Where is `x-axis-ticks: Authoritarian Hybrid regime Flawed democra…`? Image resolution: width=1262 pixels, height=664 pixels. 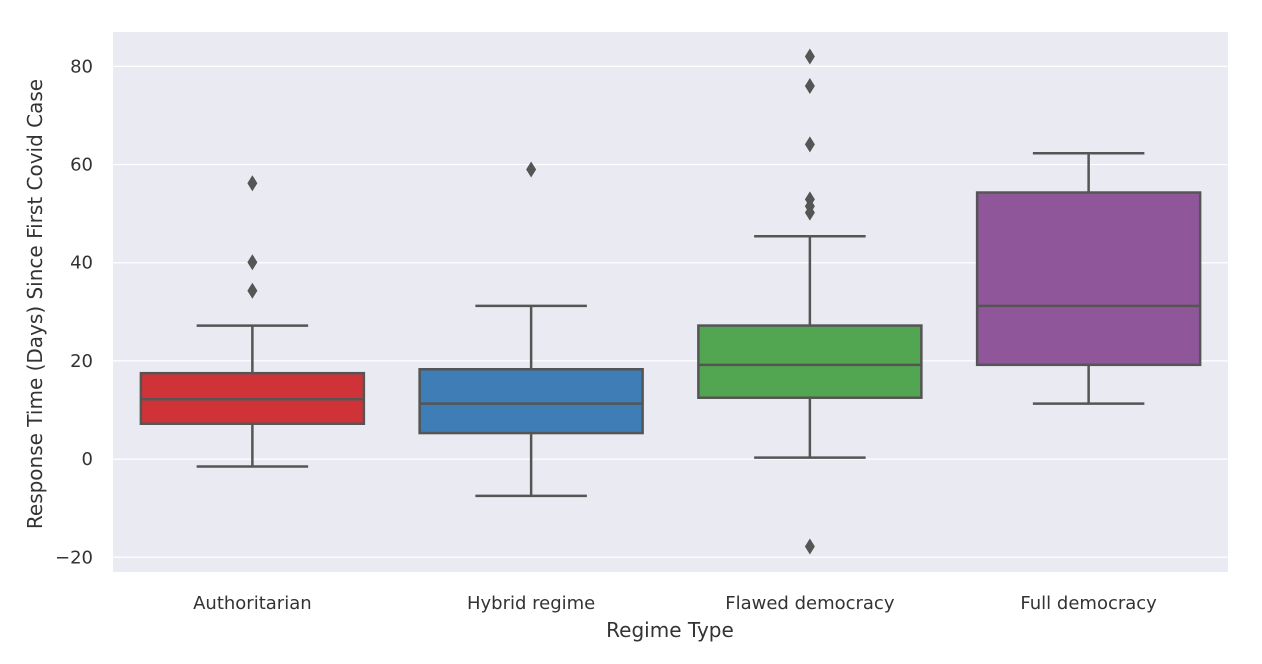 x-axis-ticks: Authoritarian Hybrid regime Flawed democra… is located at coordinates (675, 603).